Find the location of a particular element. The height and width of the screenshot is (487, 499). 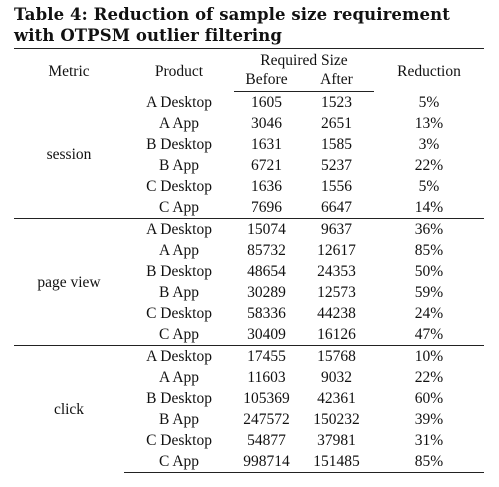

after-cell: 1523 is located at coordinates (336, 102).